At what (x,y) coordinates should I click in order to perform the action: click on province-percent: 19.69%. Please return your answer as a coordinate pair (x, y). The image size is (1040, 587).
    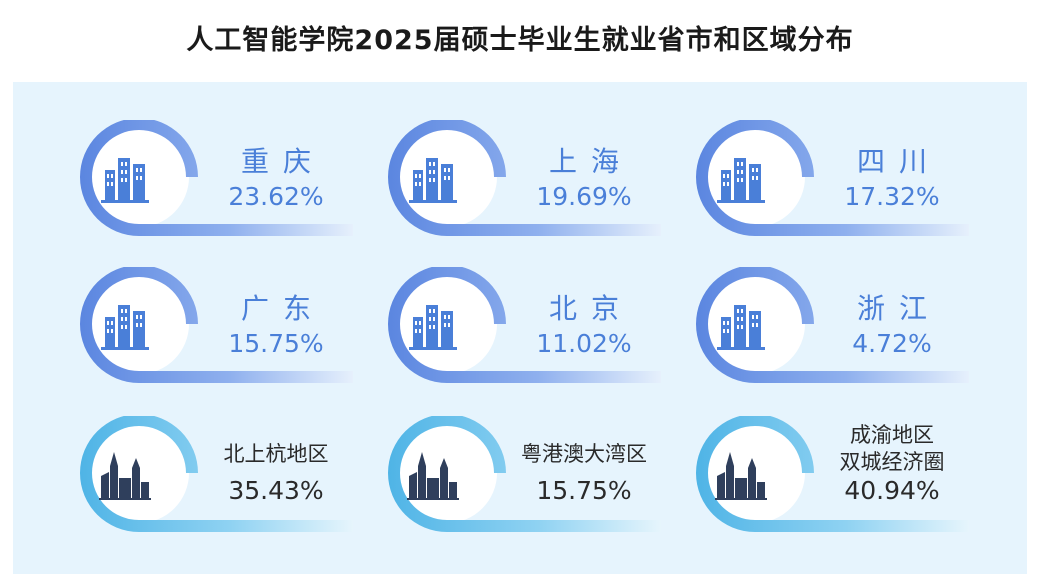
    Looking at the image, I should click on (584, 196).